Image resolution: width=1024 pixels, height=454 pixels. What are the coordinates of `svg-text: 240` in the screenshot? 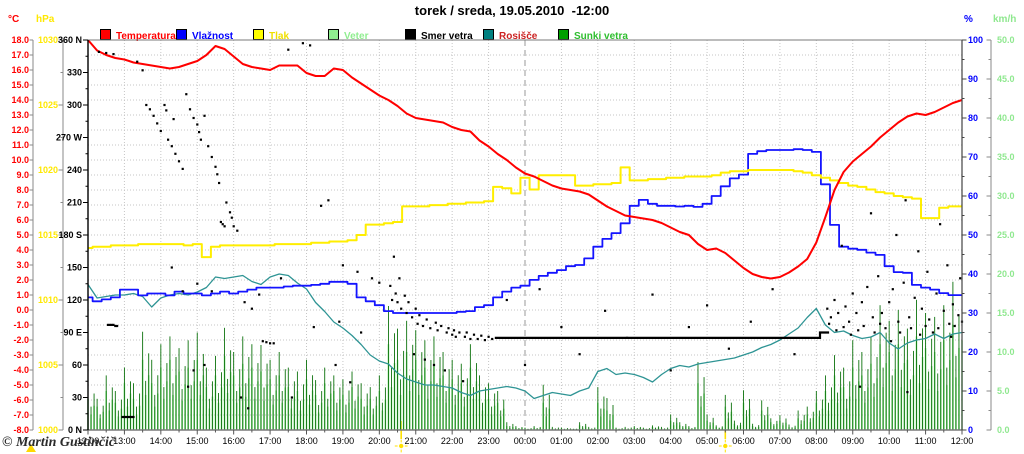 It's located at (74, 170).